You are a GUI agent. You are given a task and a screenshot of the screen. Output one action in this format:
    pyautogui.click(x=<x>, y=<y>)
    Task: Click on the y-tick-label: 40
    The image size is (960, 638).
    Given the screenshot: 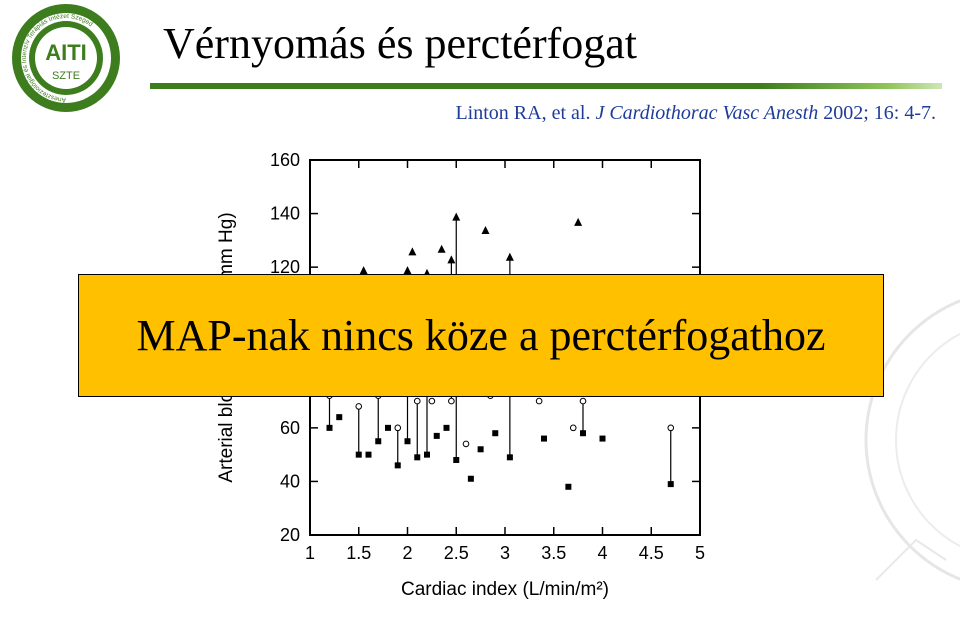 What is the action you would take?
    pyautogui.click(x=290, y=481)
    